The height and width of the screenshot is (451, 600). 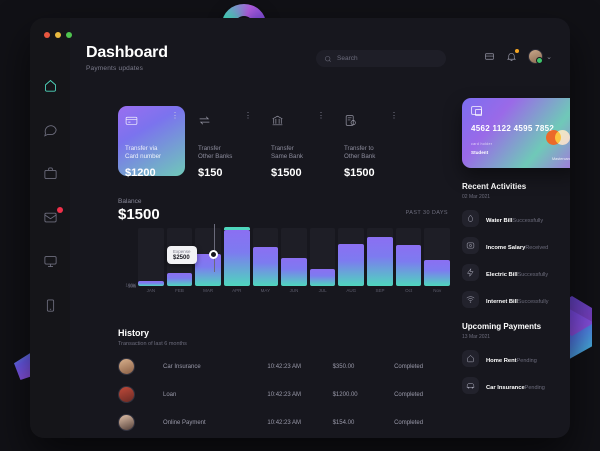 What do you see at coordinates (50, 264) in the screenshot?
I see `sidebar-item-reports` at bounding box center [50, 264].